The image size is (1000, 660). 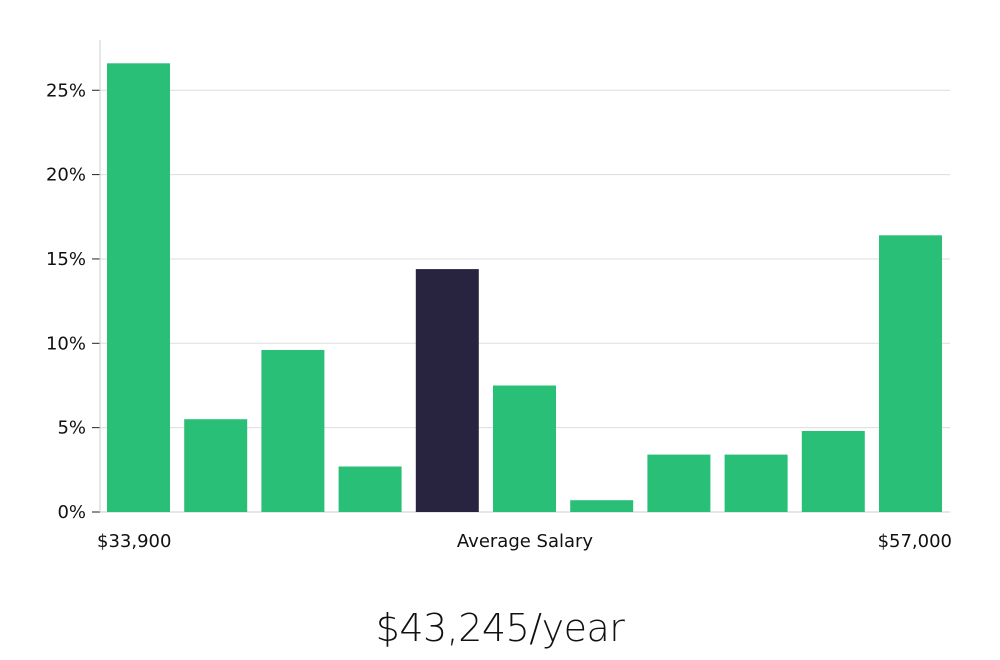 What do you see at coordinates (500, 628) in the screenshot?
I see `average-salary-value: $43,245/year` at bounding box center [500, 628].